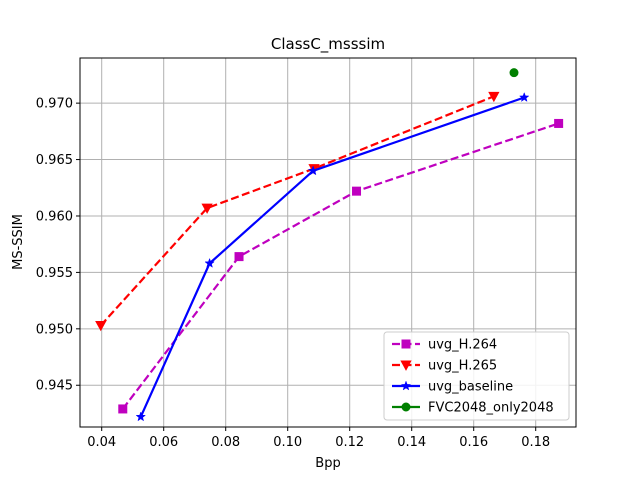  Describe the element at coordinates (54, 273) in the screenshot. I see `y-tick-label: 0.955` at that location.